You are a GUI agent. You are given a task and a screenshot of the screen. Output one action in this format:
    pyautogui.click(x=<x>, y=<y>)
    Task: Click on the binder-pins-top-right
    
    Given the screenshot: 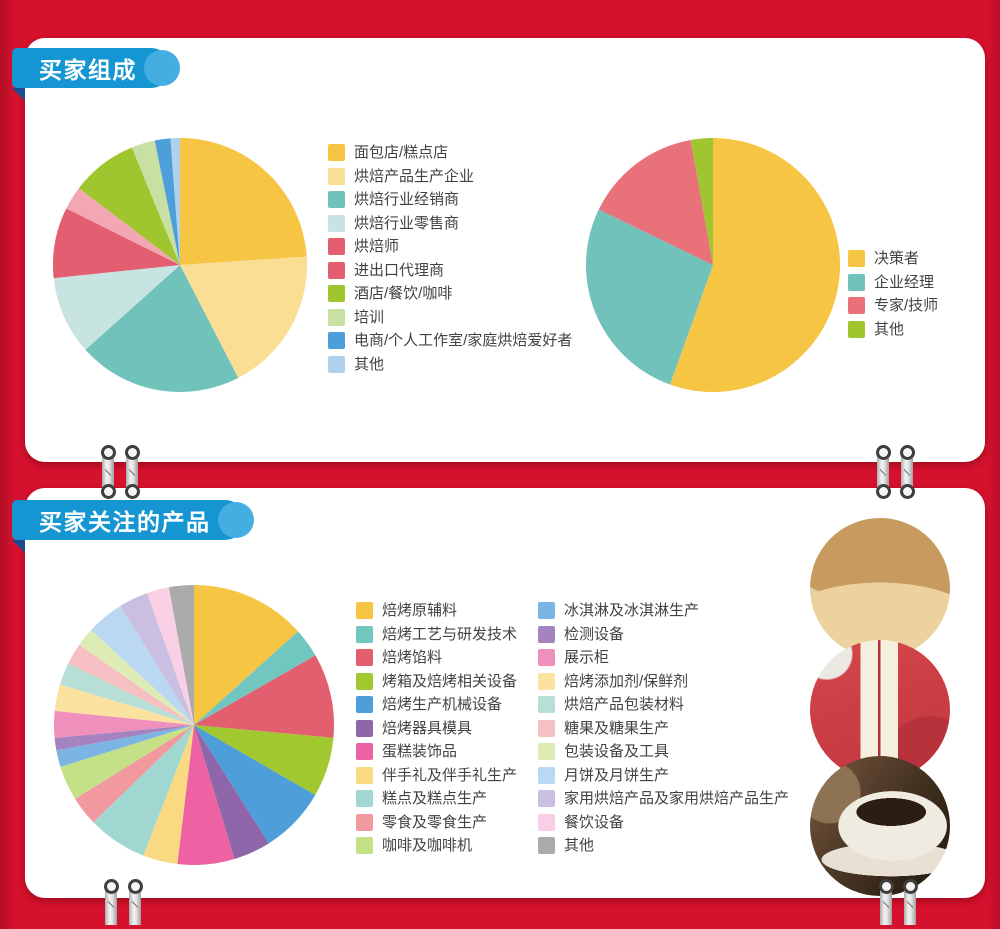 What is the action you would take?
    pyautogui.click(x=895, y=472)
    